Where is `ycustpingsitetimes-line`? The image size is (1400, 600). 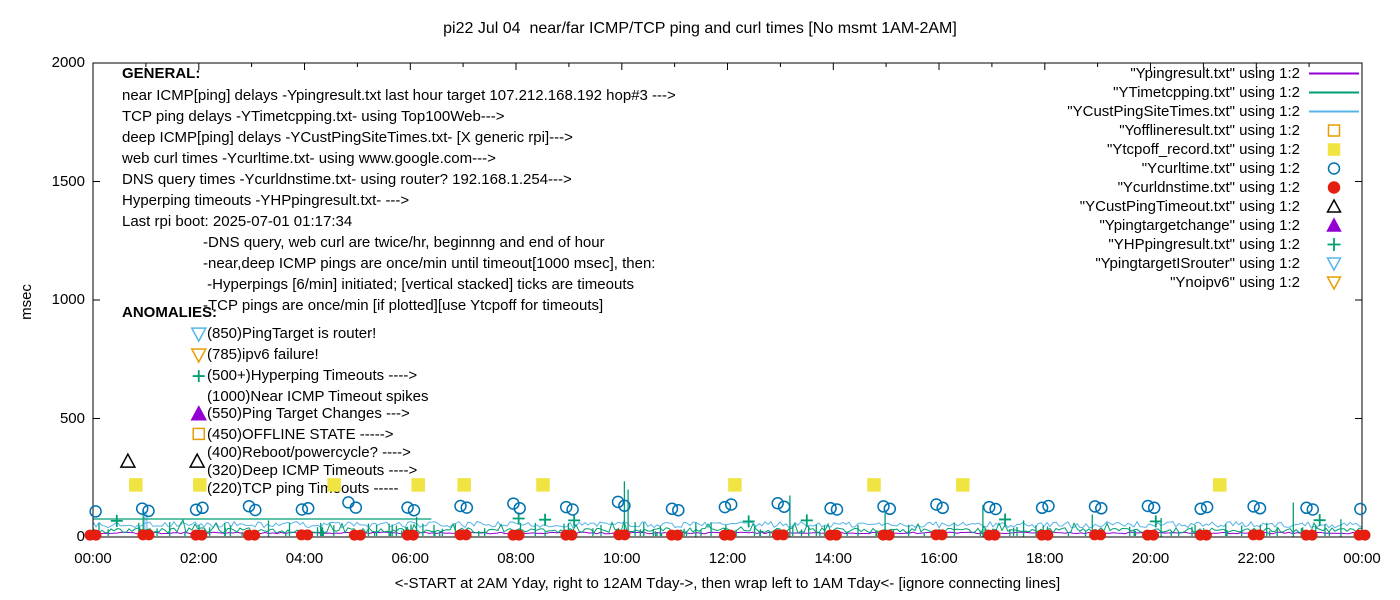
ycustpingsitetimes-line is located at coordinates (727, 524).